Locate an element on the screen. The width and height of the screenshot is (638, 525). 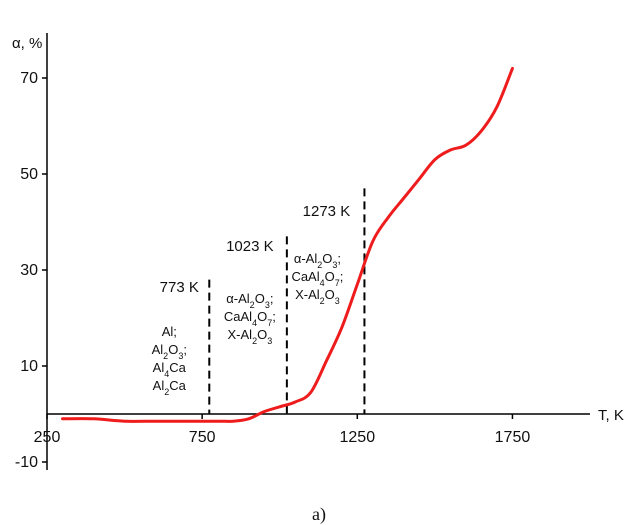
x-tick-label: 1750 is located at coordinates (513, 437).